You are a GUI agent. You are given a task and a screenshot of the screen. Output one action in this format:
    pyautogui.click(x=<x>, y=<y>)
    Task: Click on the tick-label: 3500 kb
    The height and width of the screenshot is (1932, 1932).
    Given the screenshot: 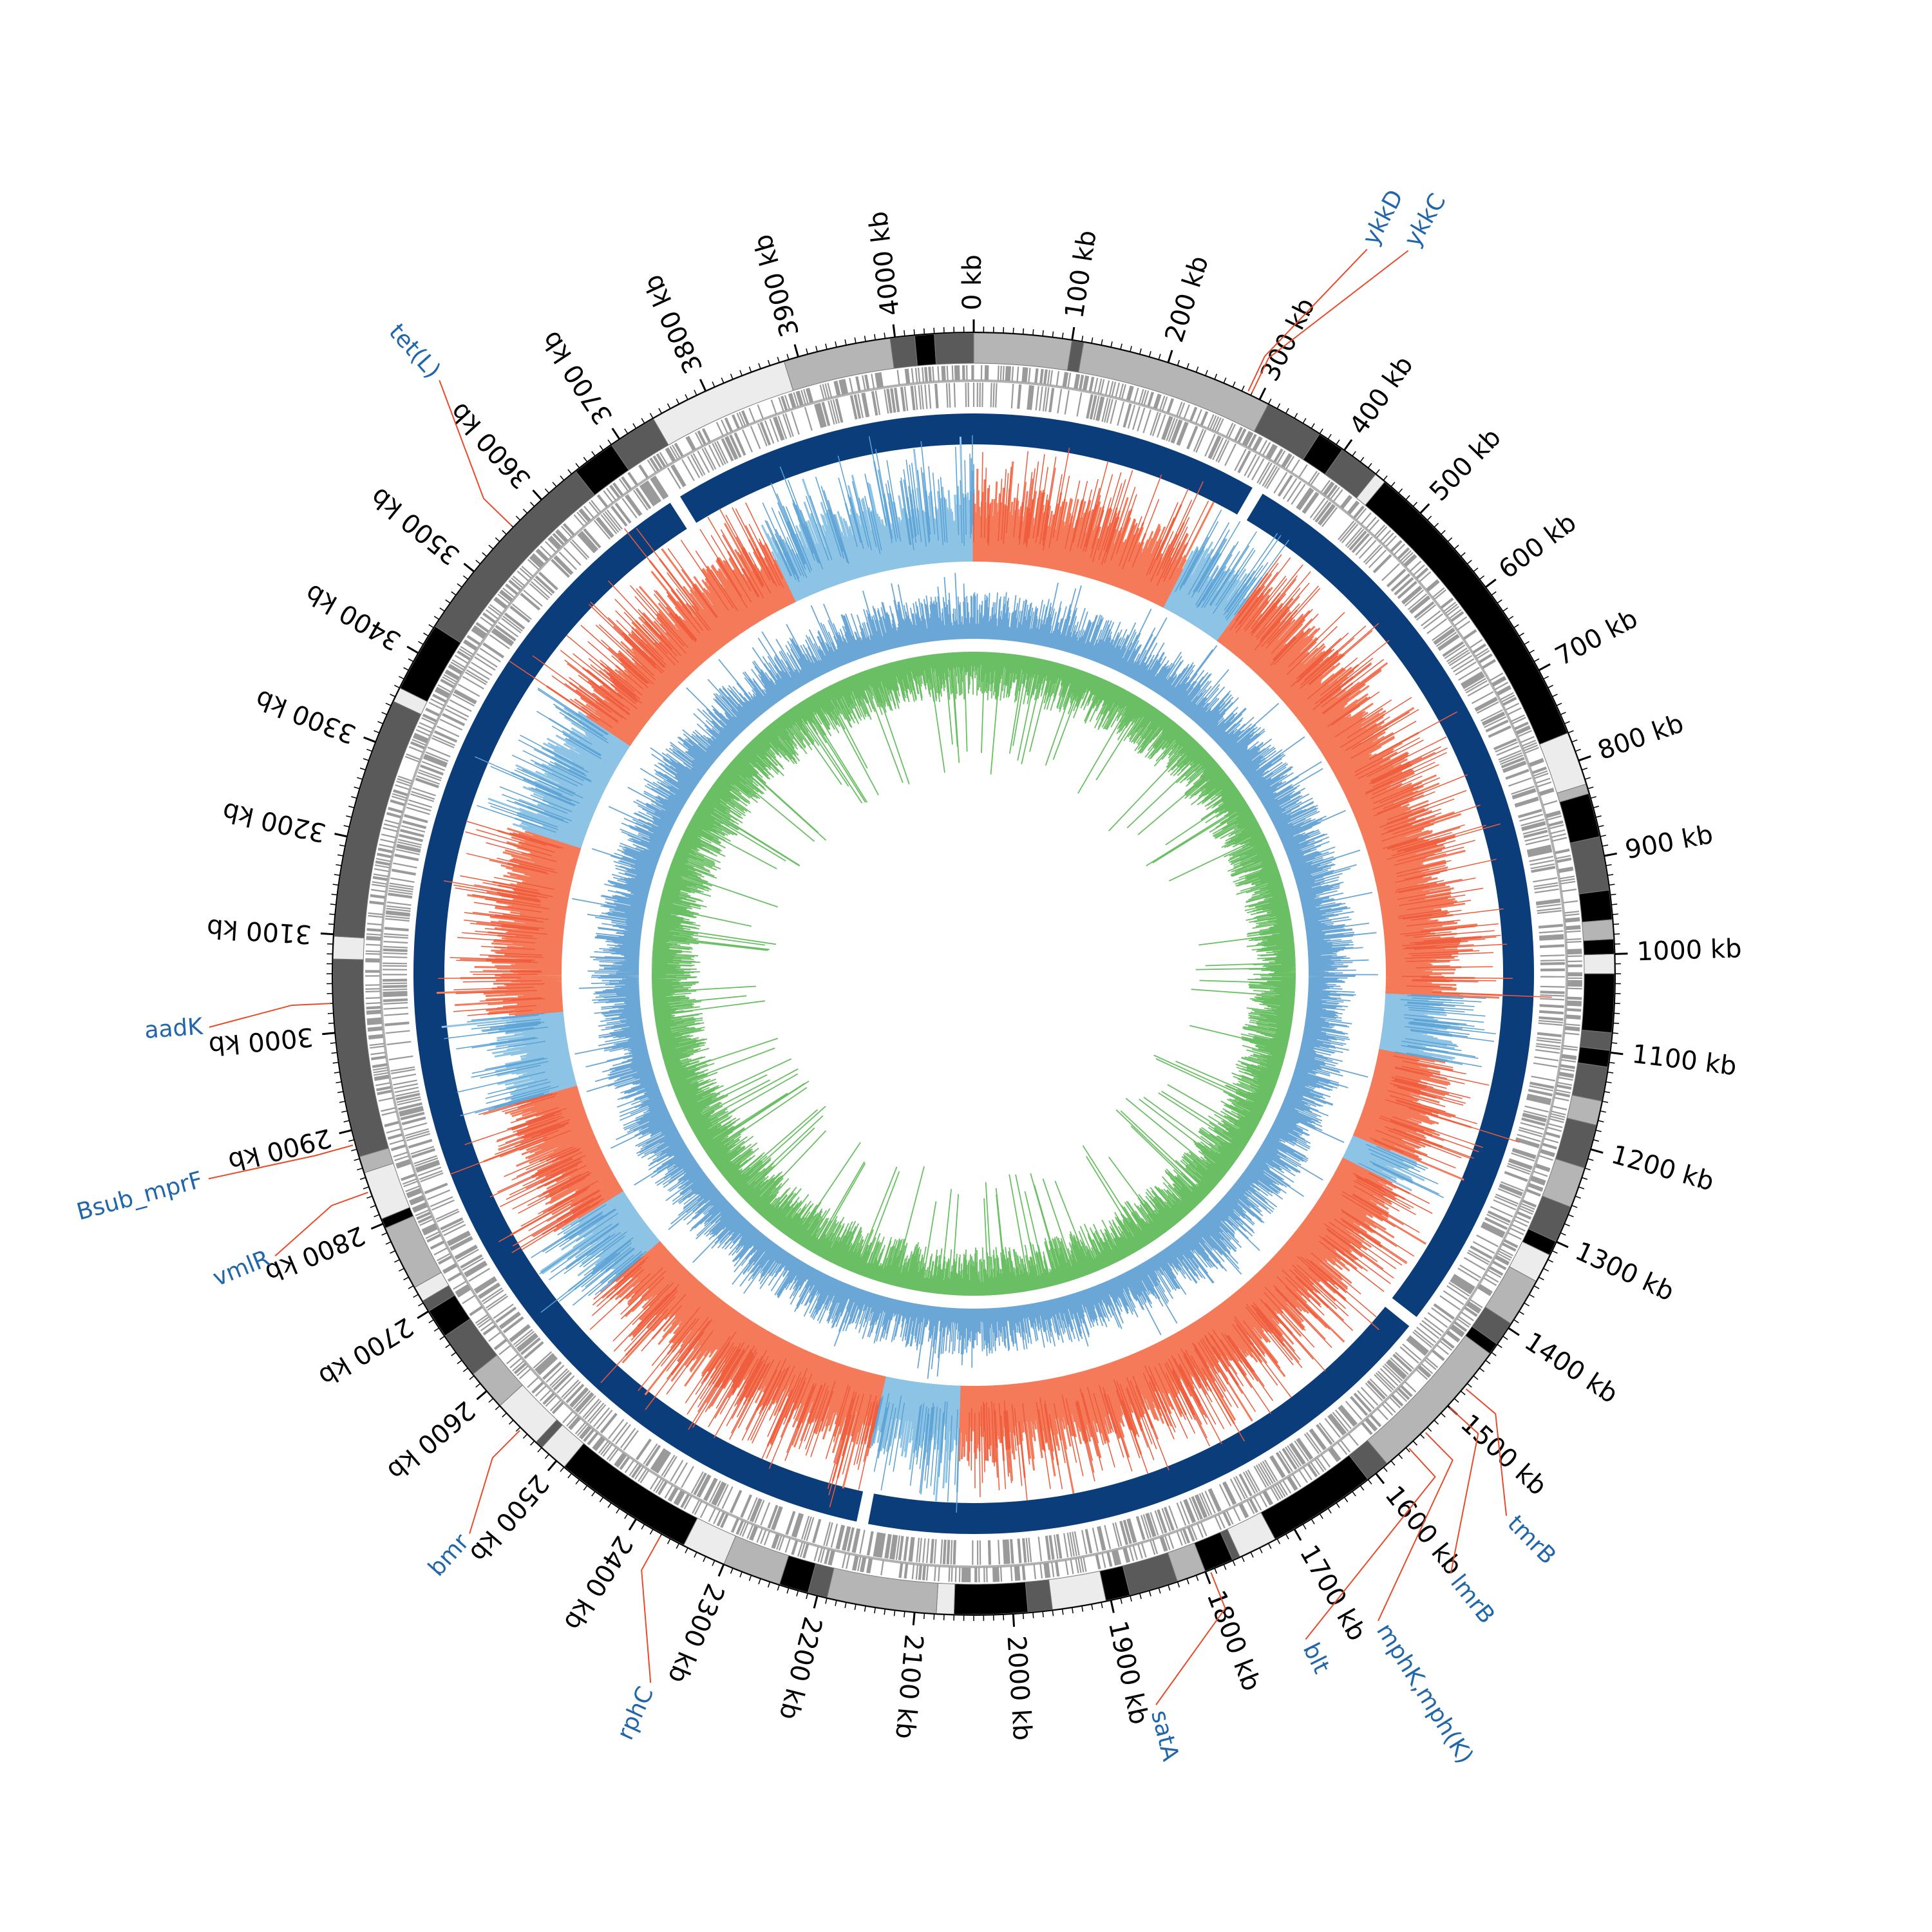 What is the action you would take?
    pyautogui.click(x=415, y=526)
    